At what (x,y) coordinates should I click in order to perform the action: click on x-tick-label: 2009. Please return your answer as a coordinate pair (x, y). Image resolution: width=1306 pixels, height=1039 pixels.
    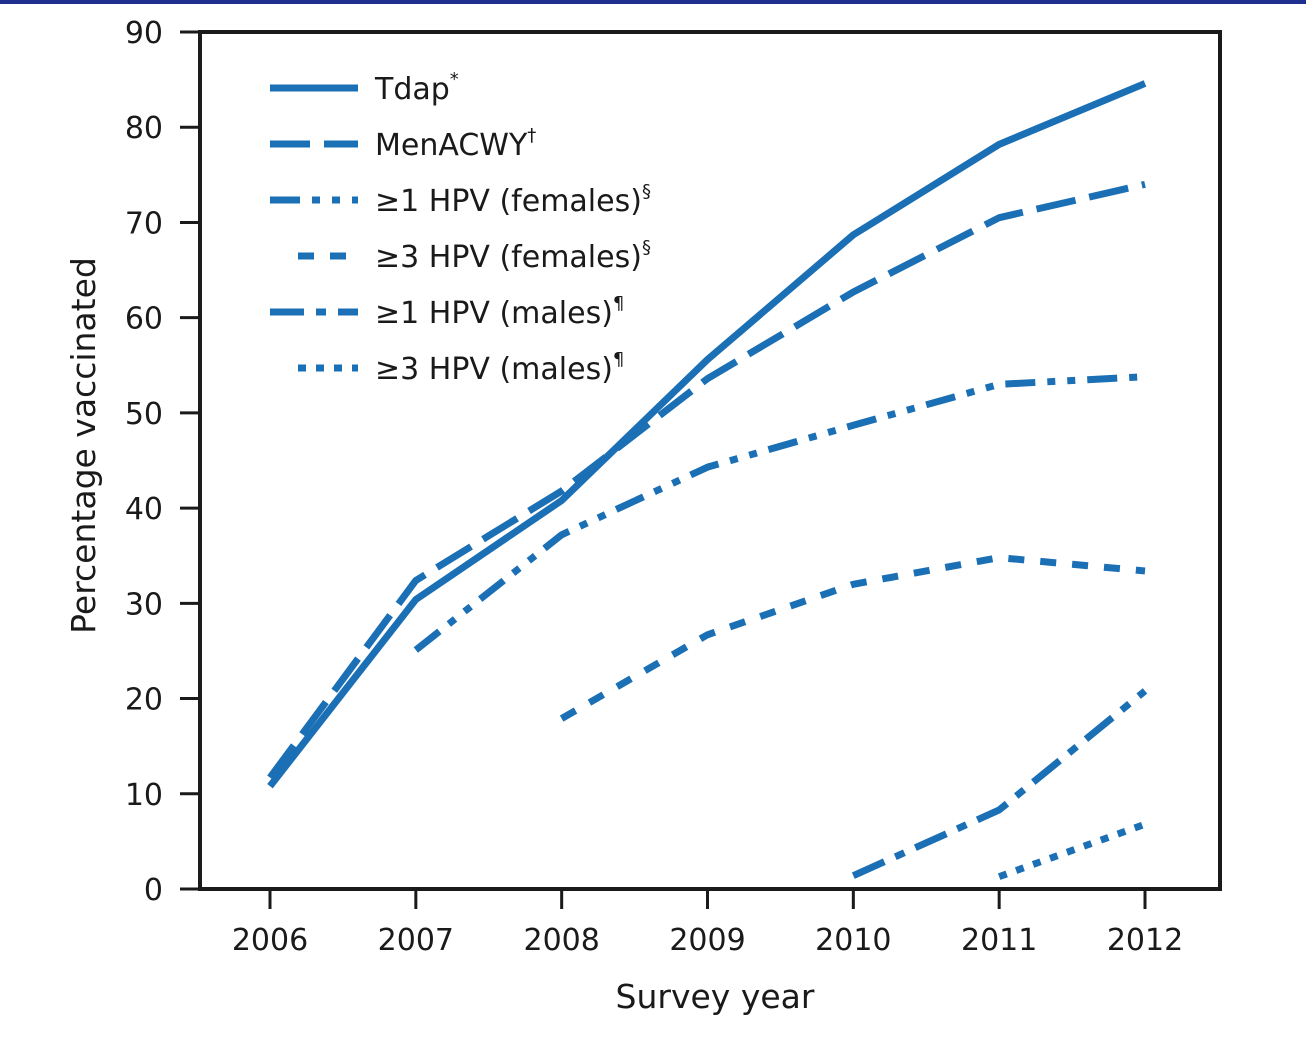
    Looking at the image, I should click on (707, 940).